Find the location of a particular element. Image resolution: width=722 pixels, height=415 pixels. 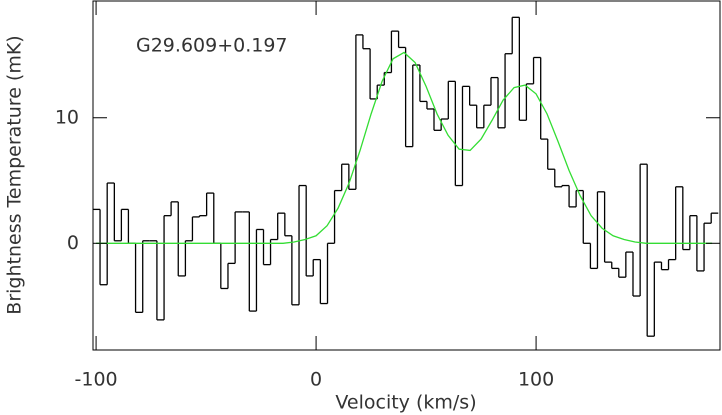

x-tick-label: 0 is located at coordinates (316, 380).